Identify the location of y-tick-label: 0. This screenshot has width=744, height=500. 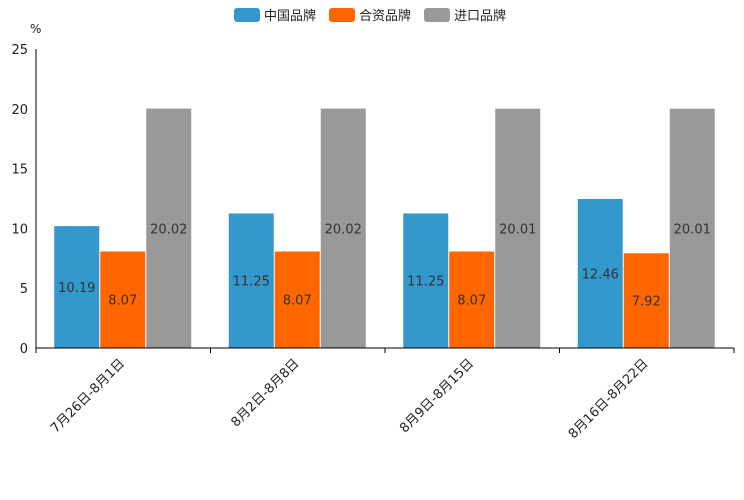
(24, 349).